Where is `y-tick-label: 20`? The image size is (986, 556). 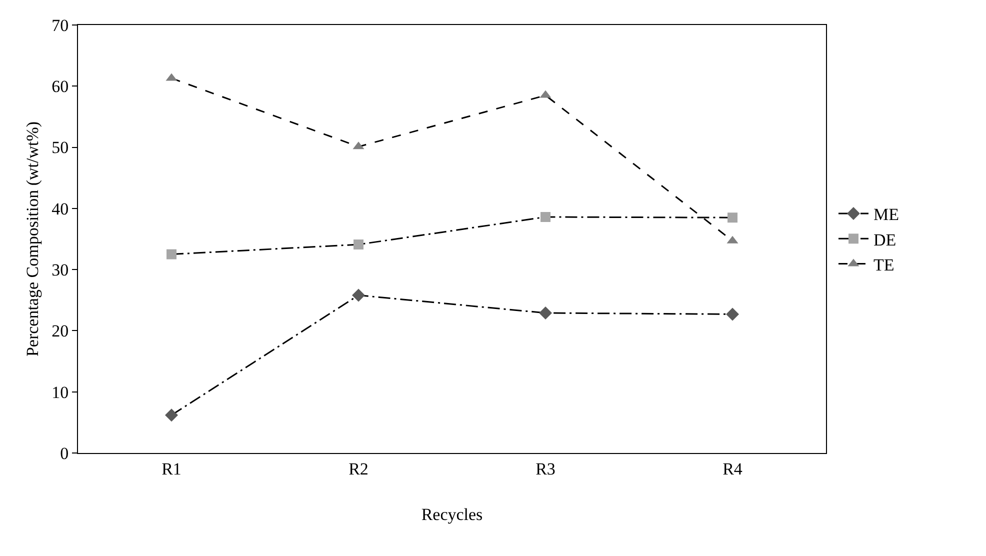 y-tick-label: 20 is located at coordinates (60, 331).